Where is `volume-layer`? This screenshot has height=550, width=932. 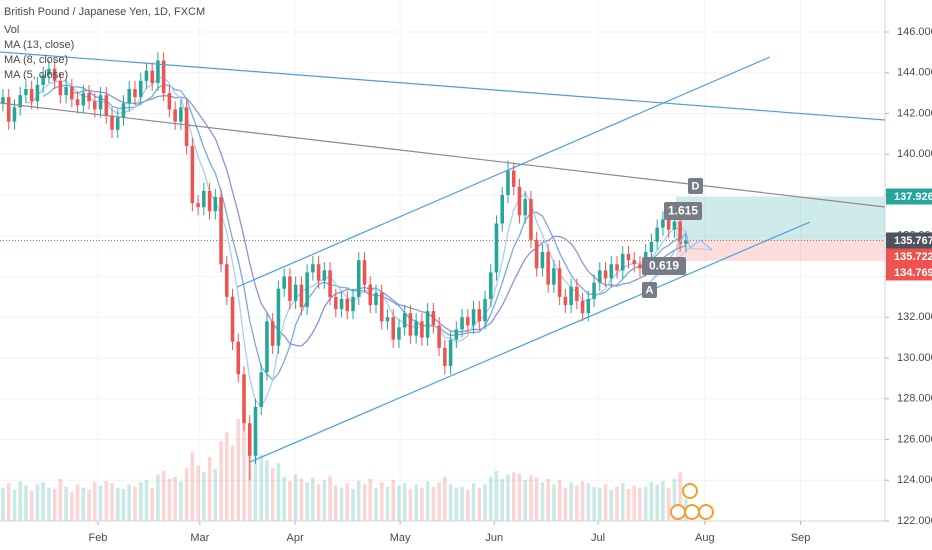
volume-layer is located at coordinates (344, 465).